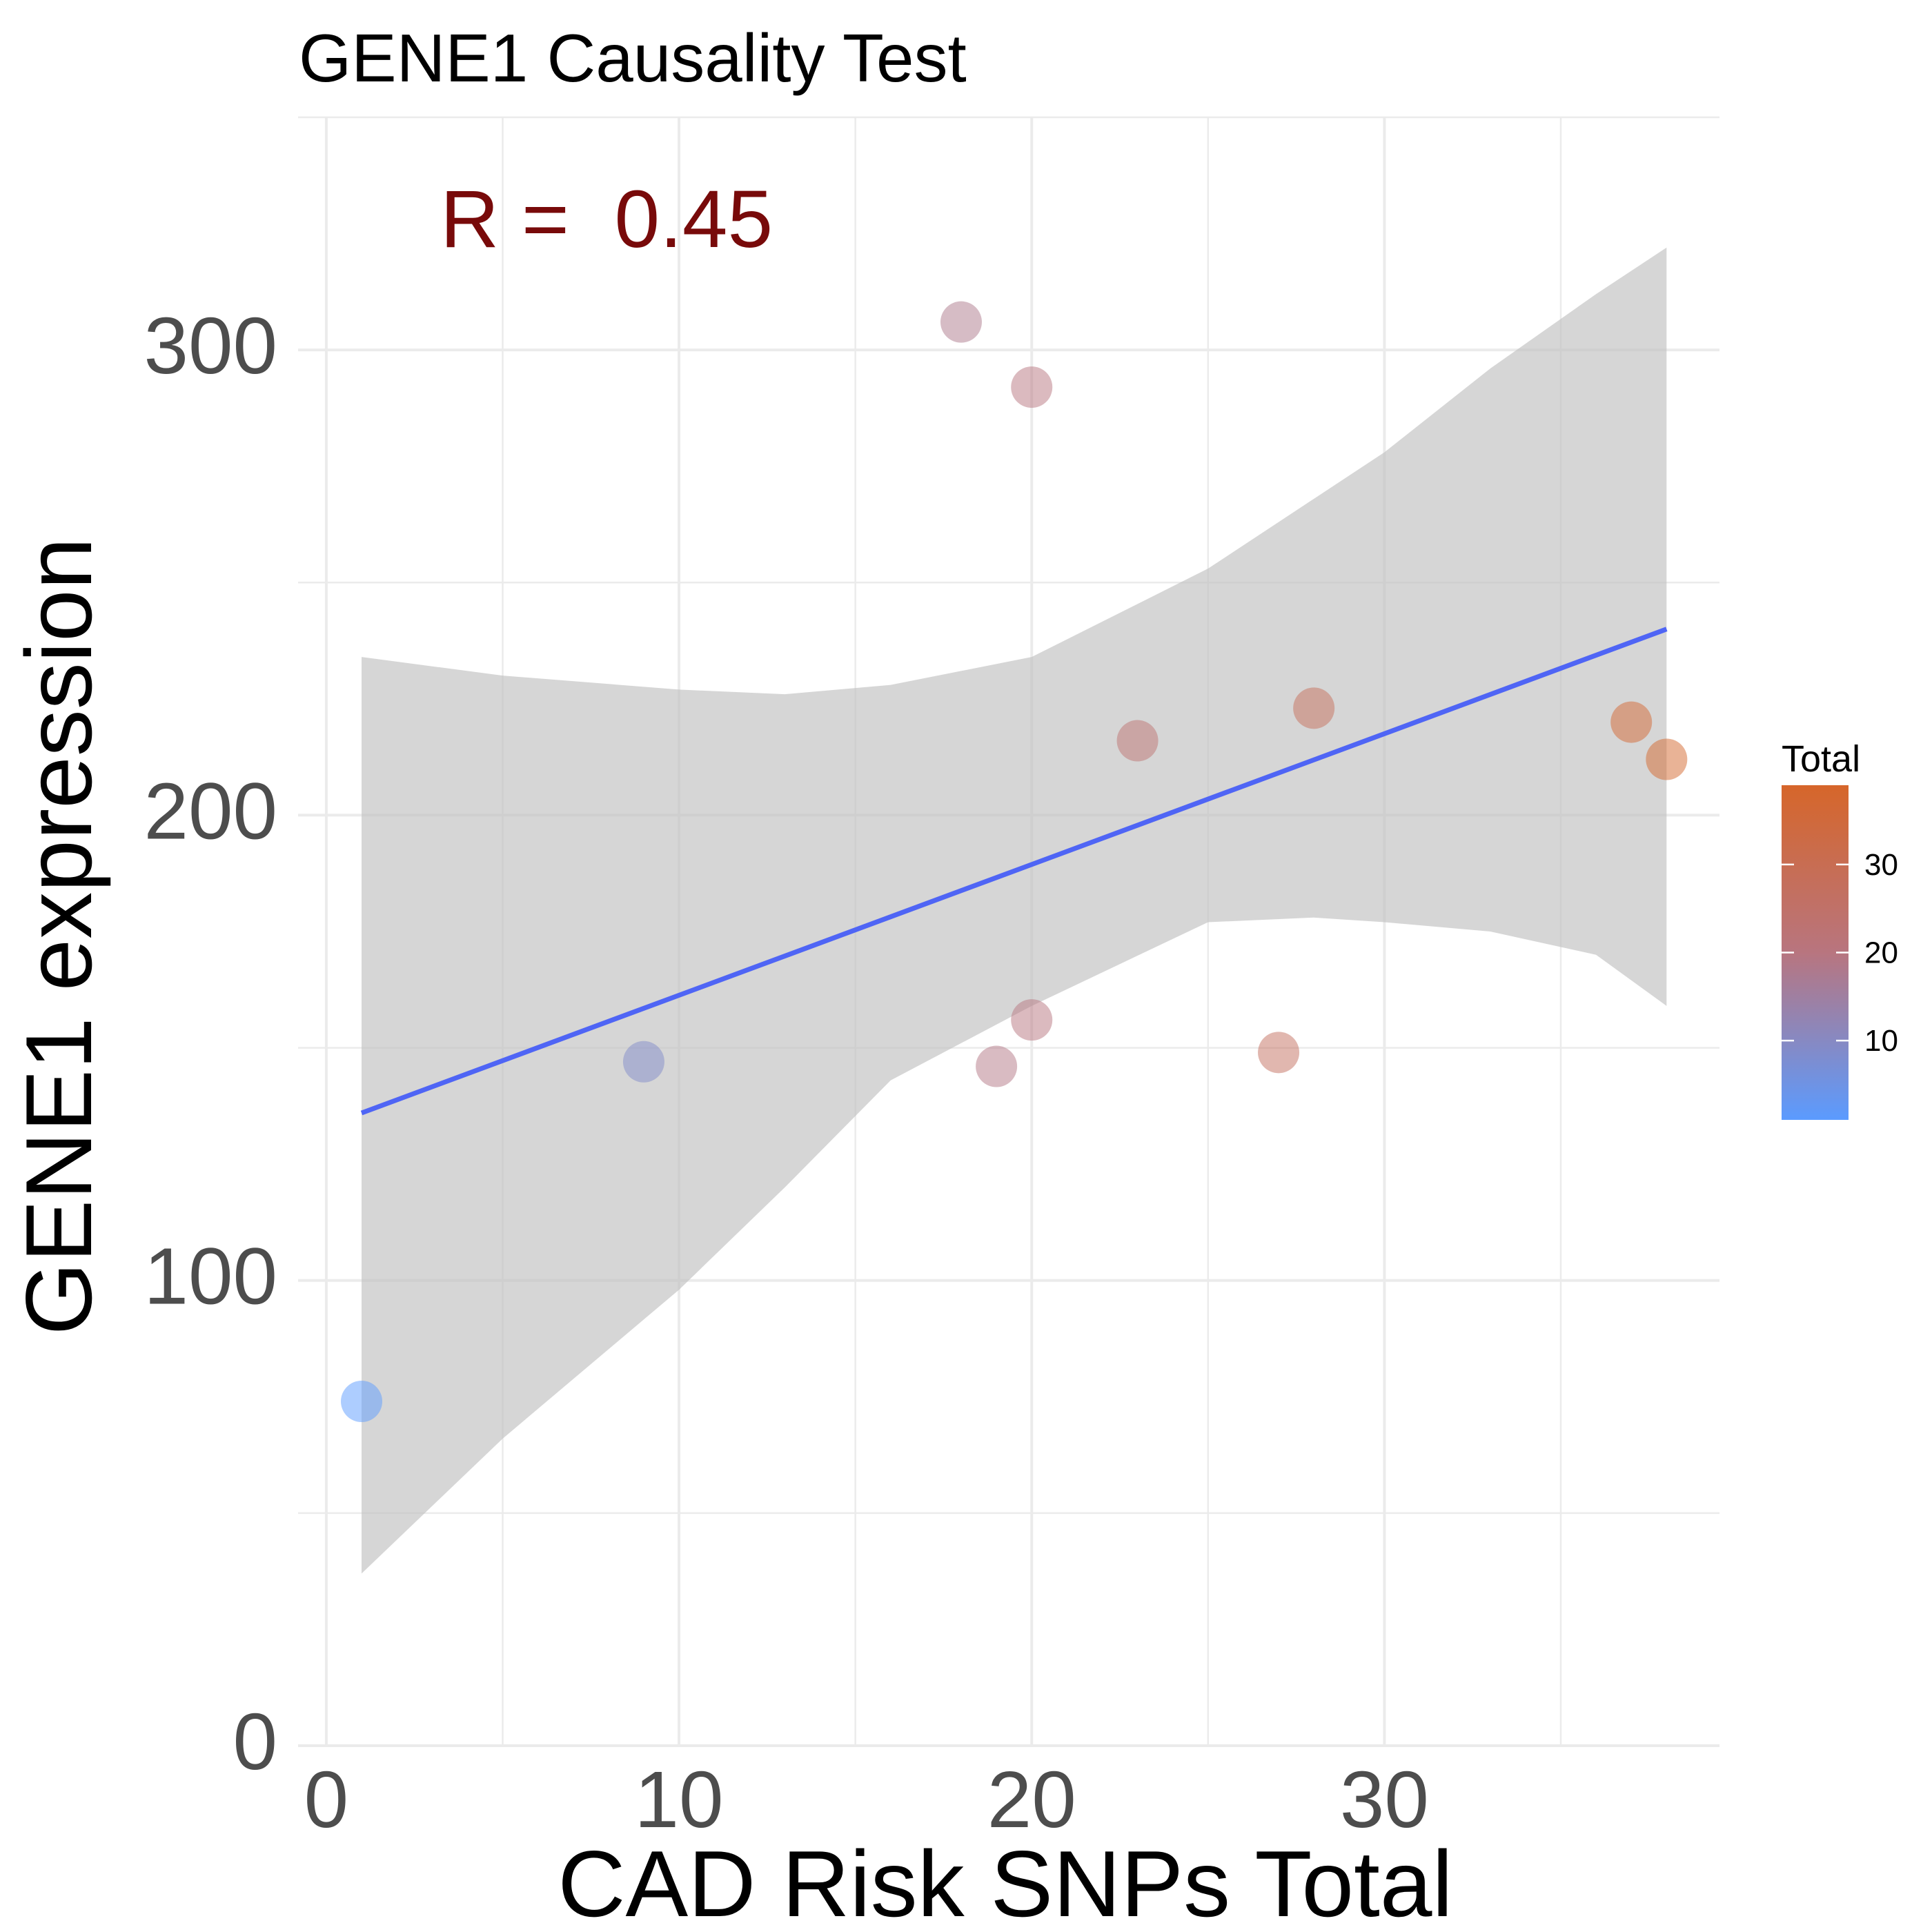 This screenshot has height=1932, width=1932. Describe the element at coordinates (1881, 1041) in the screenshot. I see `colorbar-tick-label: 10` at that location.